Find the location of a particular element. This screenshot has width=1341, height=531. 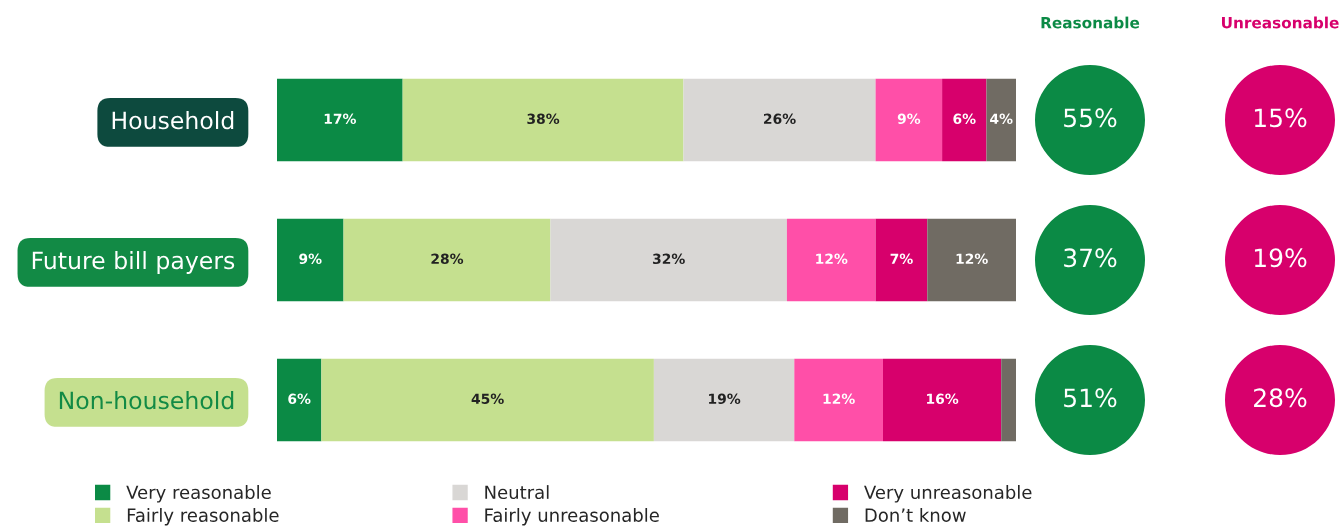

data-label: 28% is located at coordinates (447, 259).